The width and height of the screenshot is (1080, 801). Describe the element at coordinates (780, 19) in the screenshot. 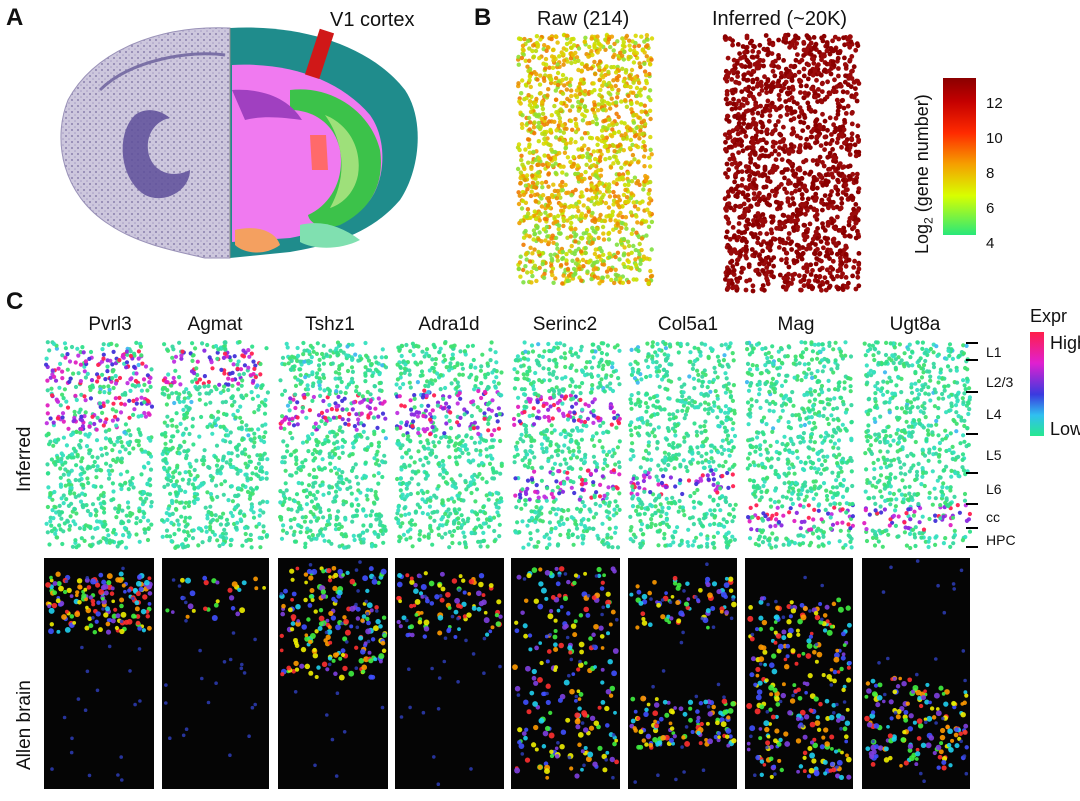

I see `inferred-title: Inferred (~20K)` at that location.